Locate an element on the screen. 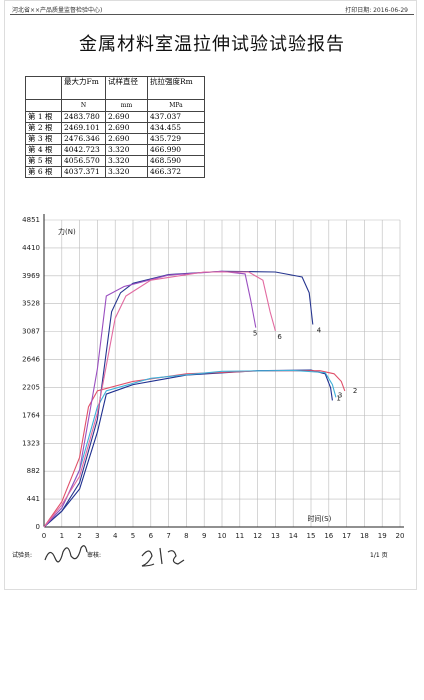 The image size is (424, 700). tester-signature is located at coordinates (66, 554).